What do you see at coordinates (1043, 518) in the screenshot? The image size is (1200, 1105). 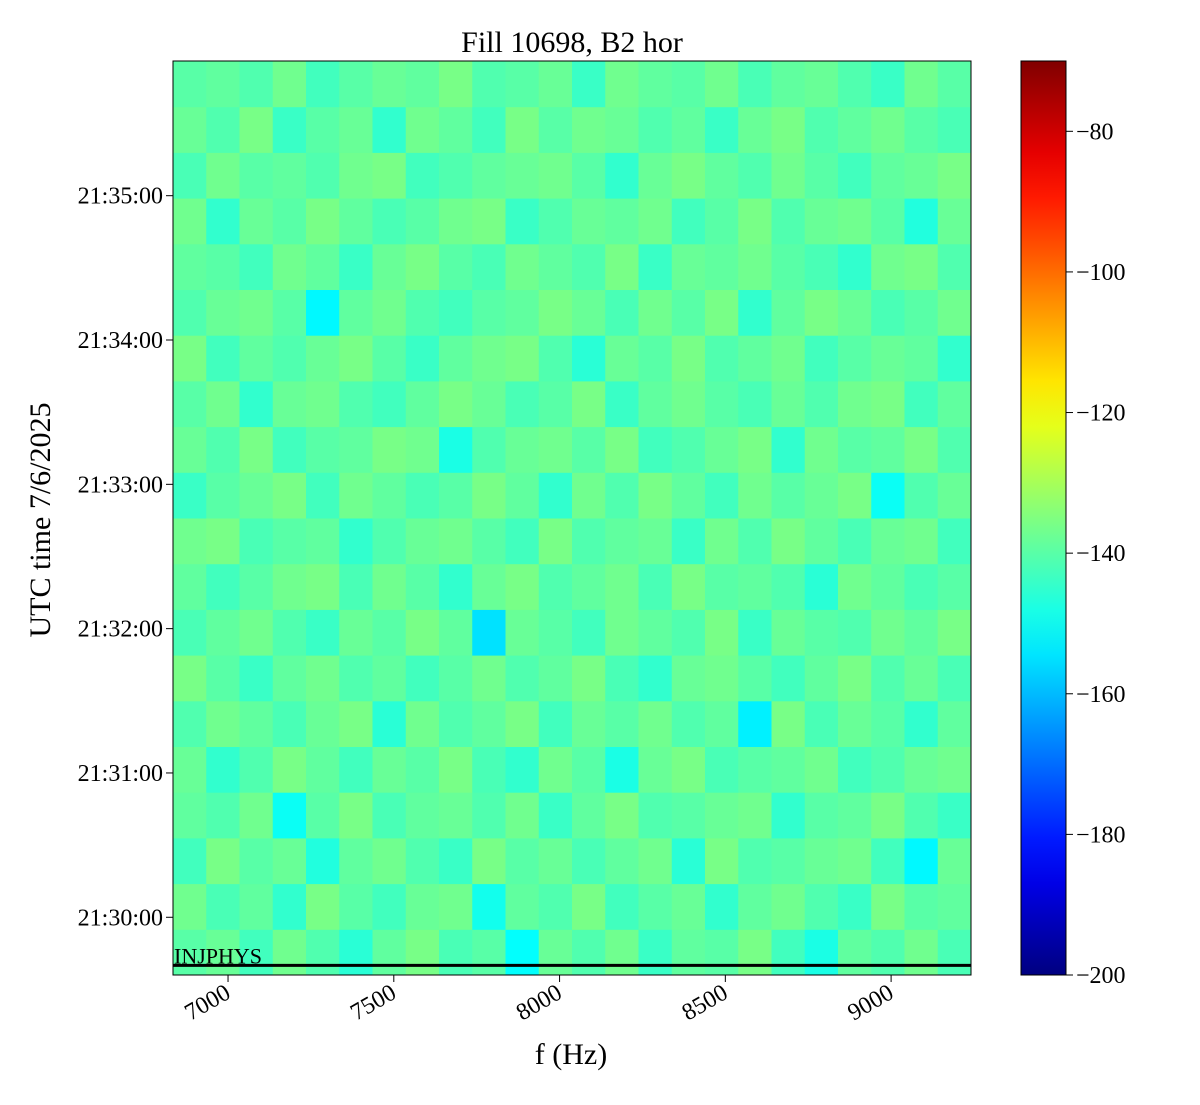 I see `colorbar` at bounding box center [1043, 518].